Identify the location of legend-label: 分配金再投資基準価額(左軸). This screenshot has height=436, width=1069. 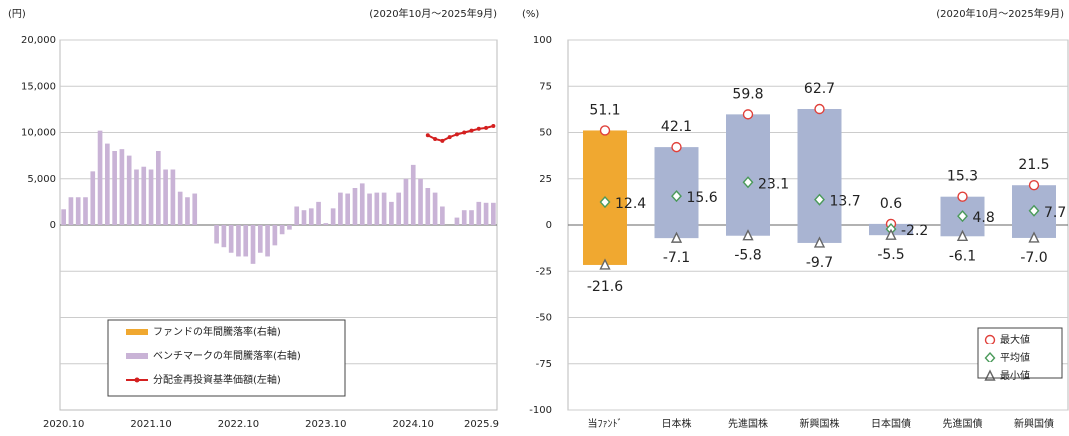
(217, 379).